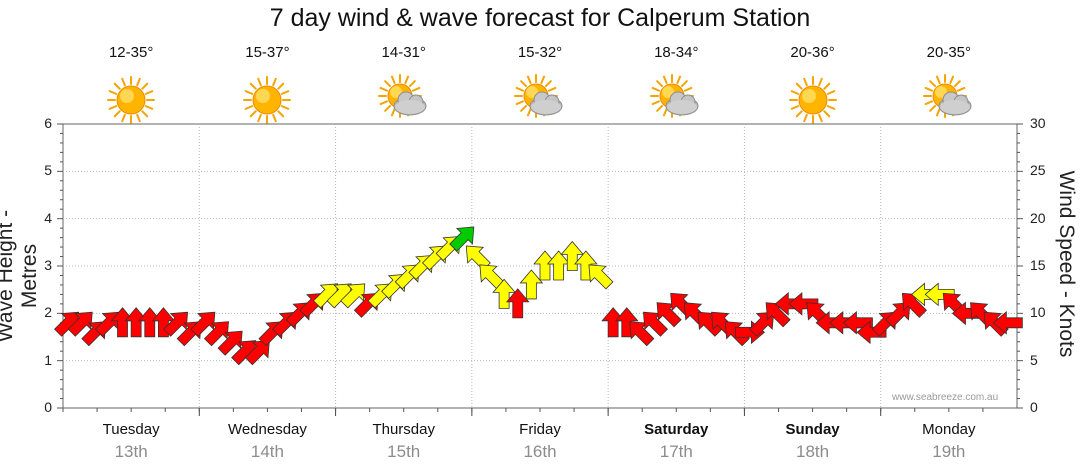 The image size is (1080, 475). I want to click on day-date: 15th, so click(404, 451).